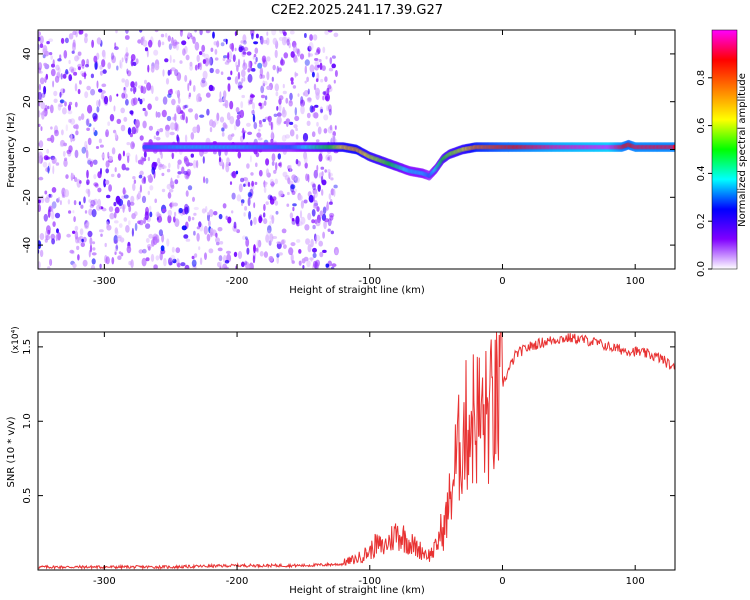  What do you see at coordinates (701, 269) in the screenshot?
I see `colorbar-tick-label: 0.0` at bounding box center [701, 269].